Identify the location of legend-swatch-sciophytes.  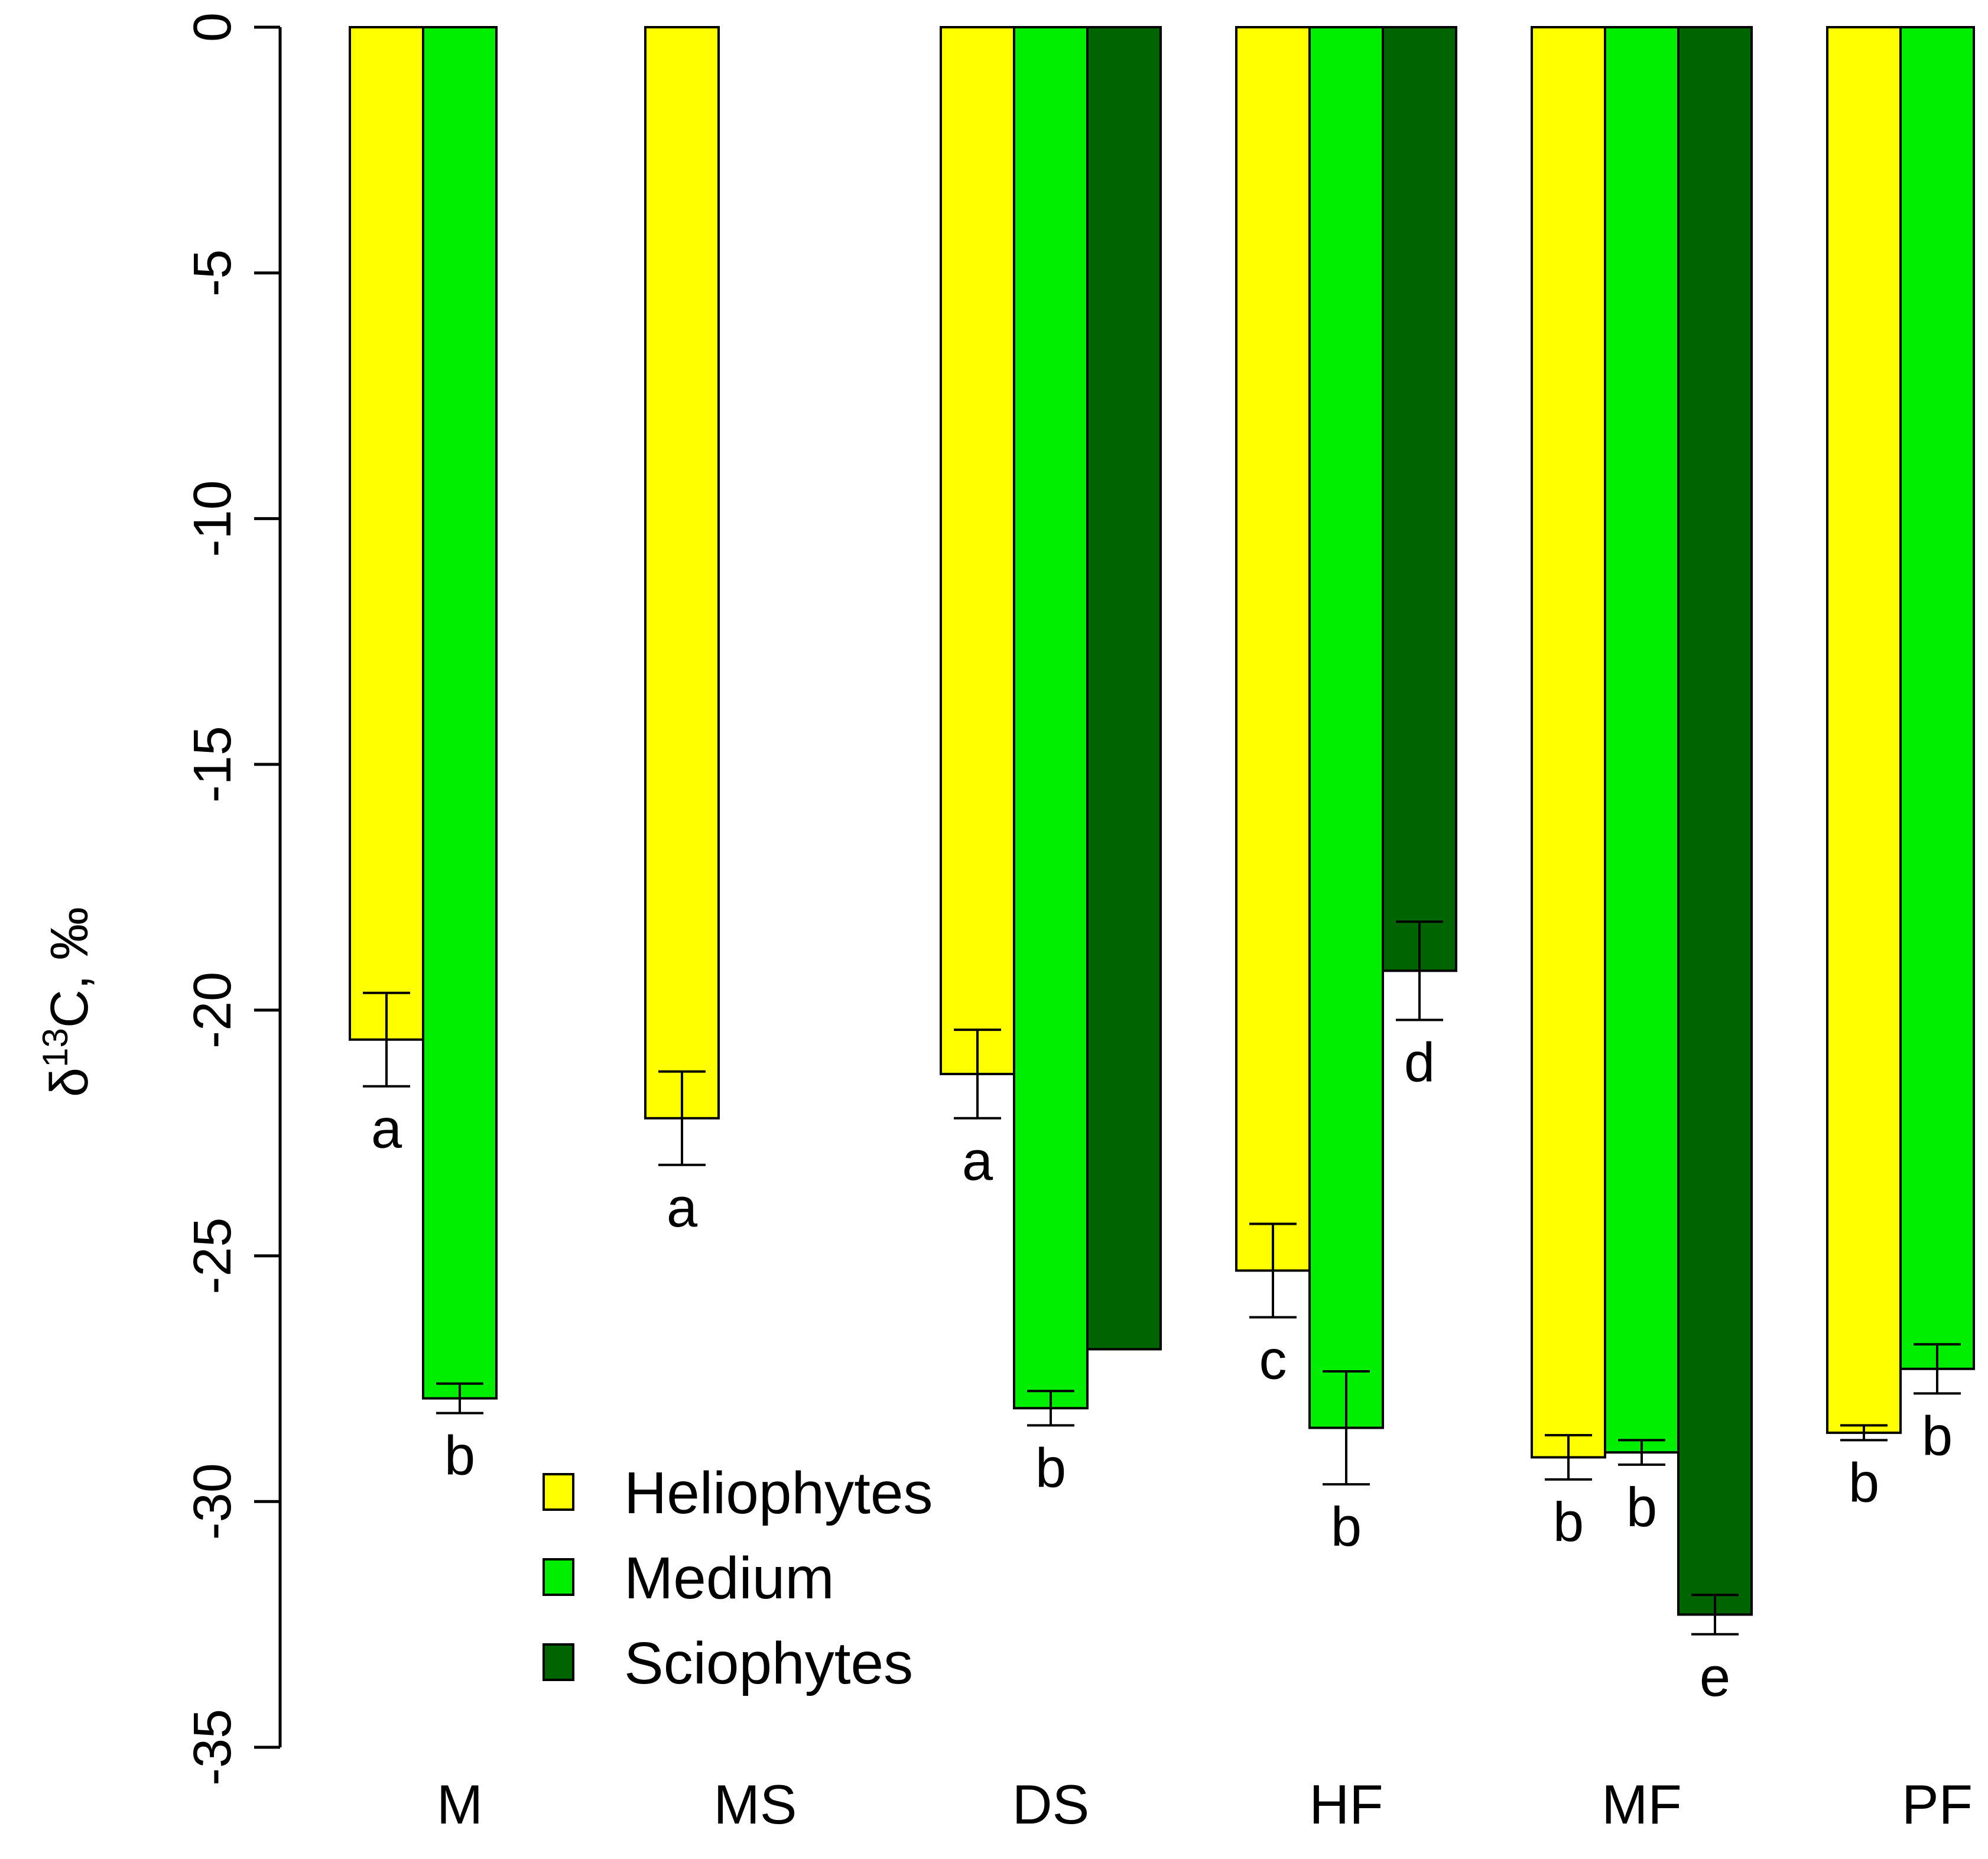
(558, 1662).